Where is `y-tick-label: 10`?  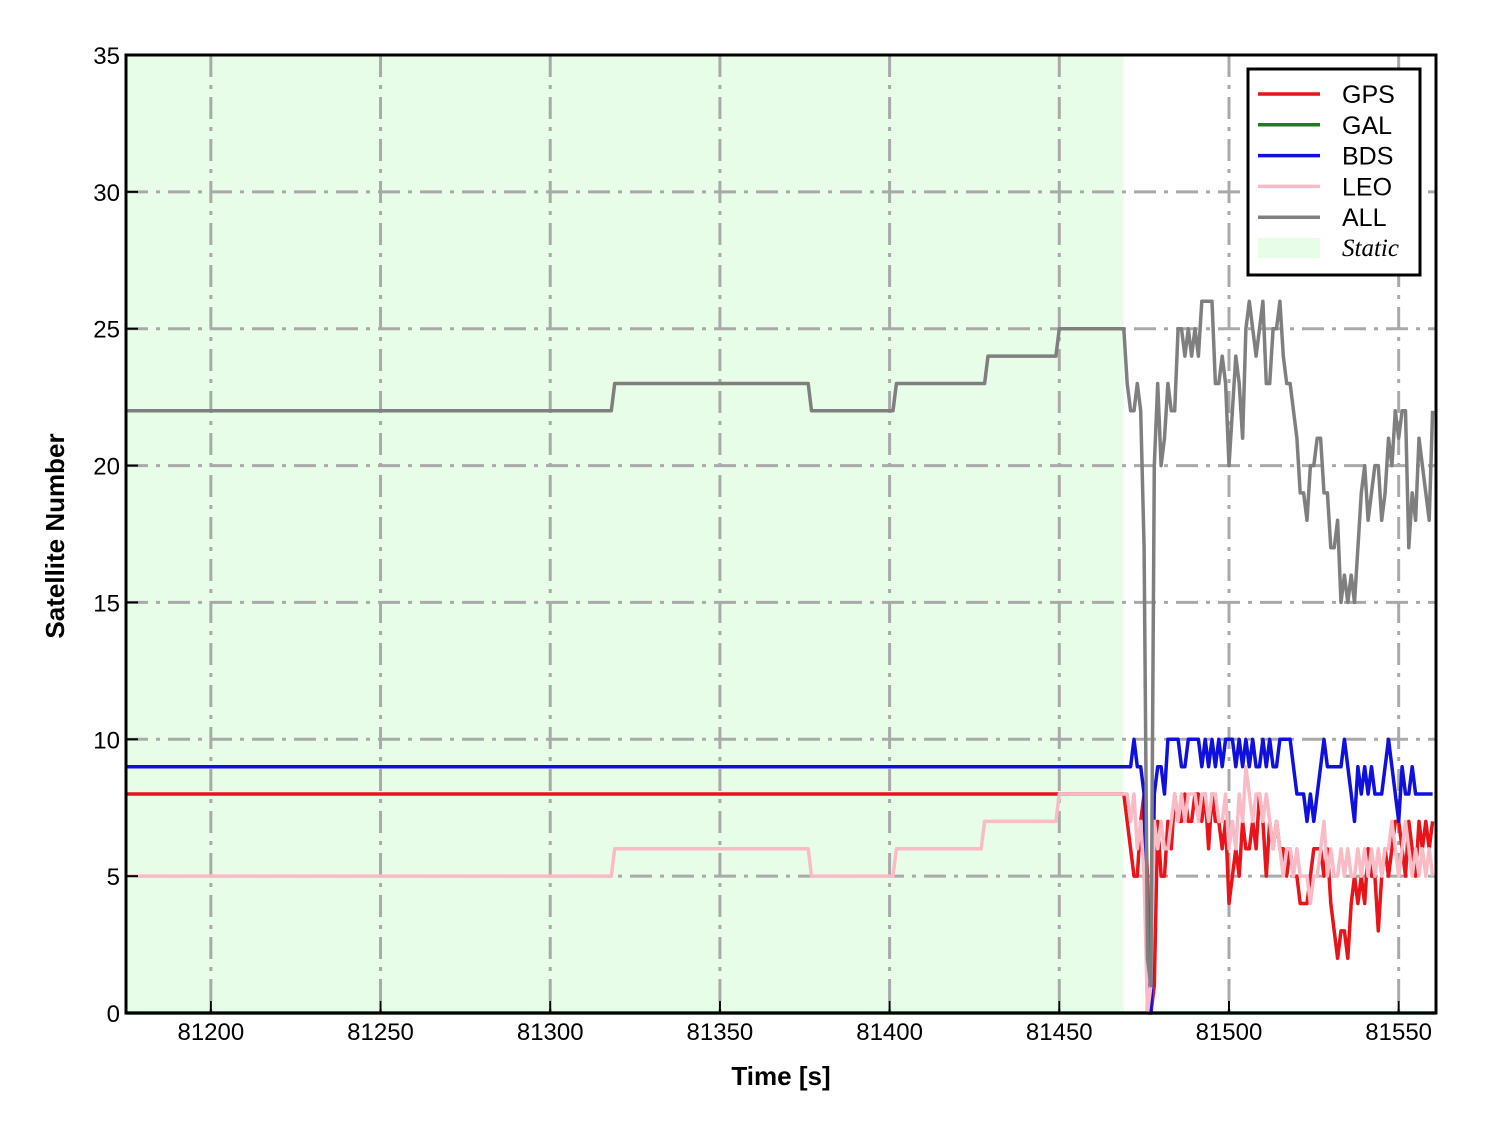
y-tick-label: 10 is located at coordinates (106, 740).